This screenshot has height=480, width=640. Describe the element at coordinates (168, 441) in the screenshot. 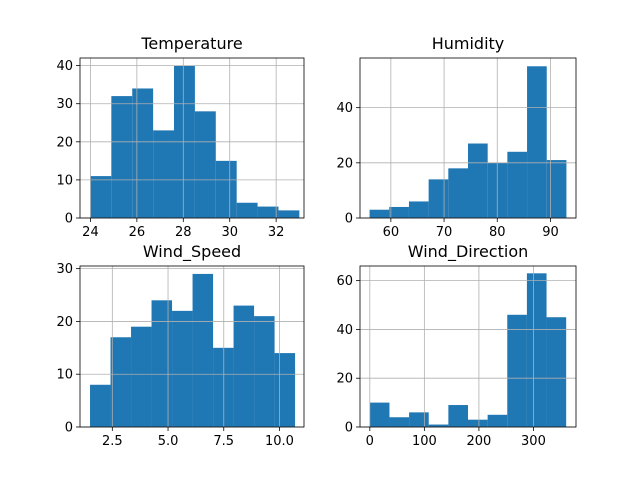

I see `x-tick-label: 5.0` at that location.